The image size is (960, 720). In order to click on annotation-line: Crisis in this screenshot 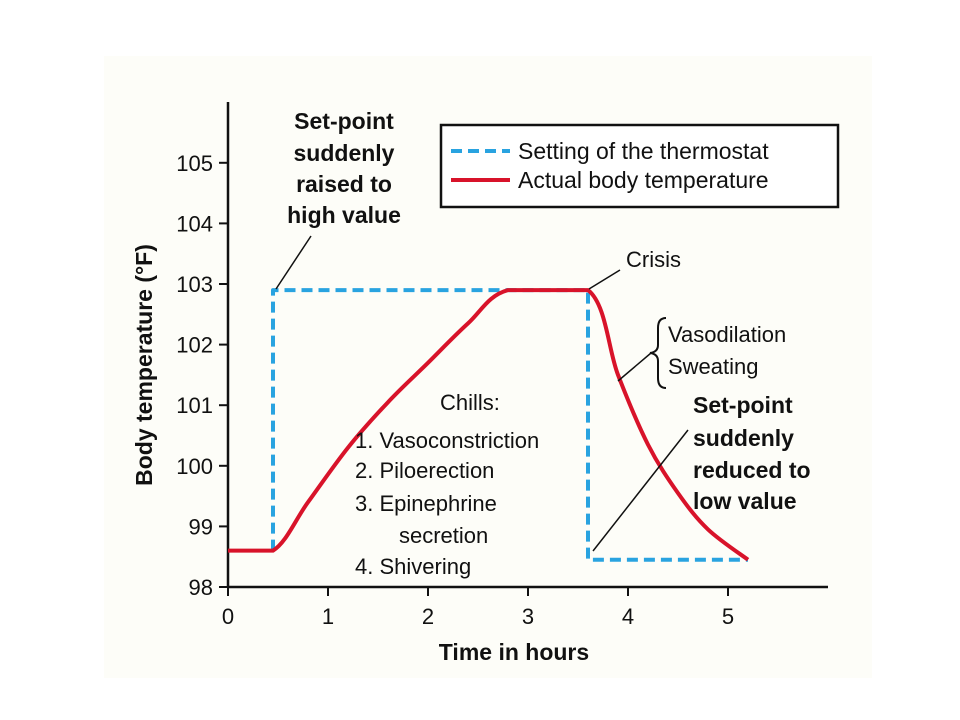, I will do `click(653, 259)`.